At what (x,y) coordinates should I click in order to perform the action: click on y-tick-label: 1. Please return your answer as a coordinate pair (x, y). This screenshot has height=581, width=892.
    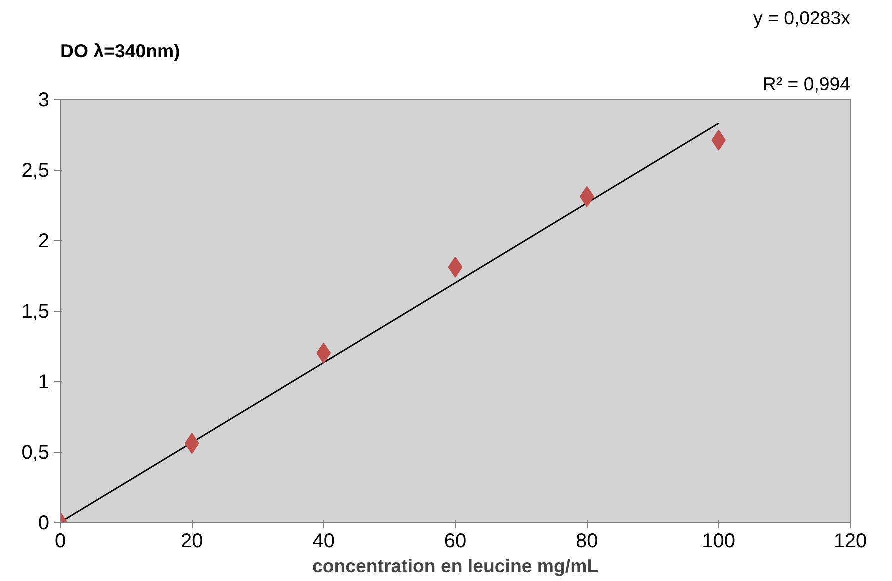
    Looking at the image, I should click on (44, 383).